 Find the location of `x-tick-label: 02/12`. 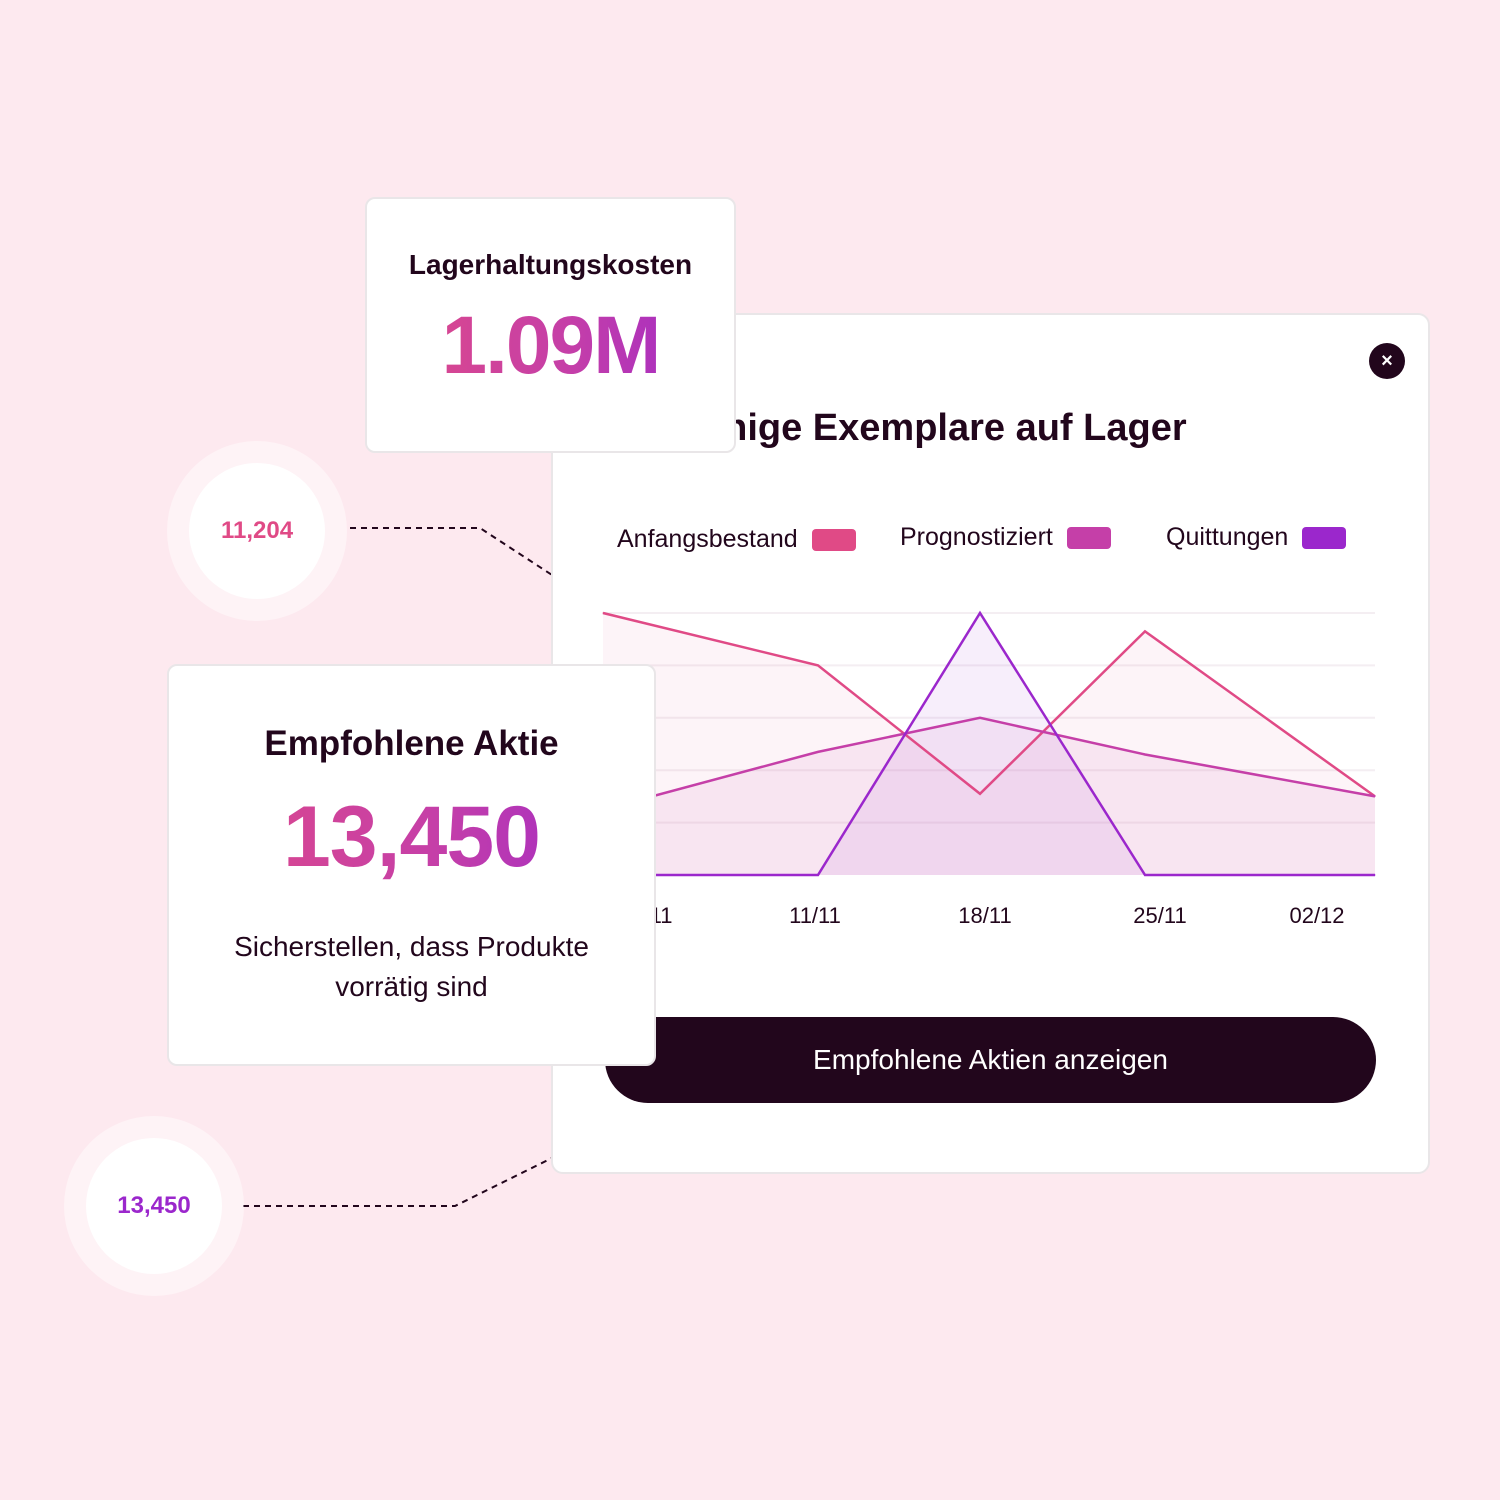

x-tick-label: 02/12 is located at coordinates (1316, 915).